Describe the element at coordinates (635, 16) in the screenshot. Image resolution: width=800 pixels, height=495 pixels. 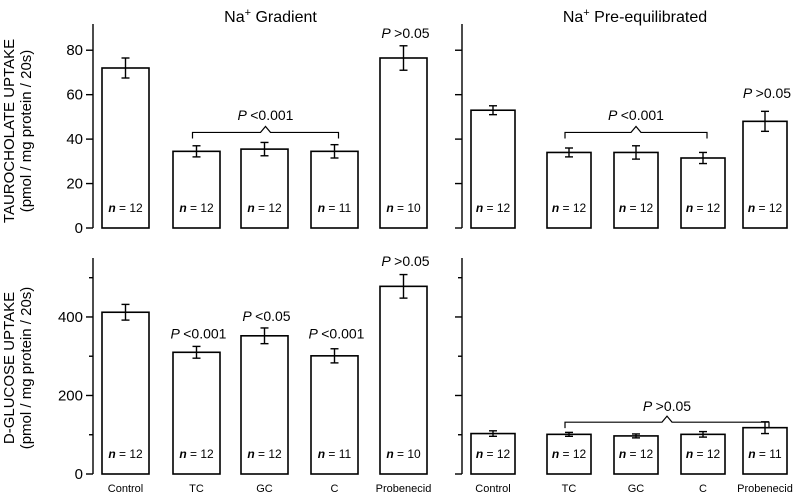
I see `panel-title: Na+ Pre-equilibrated` at that location.